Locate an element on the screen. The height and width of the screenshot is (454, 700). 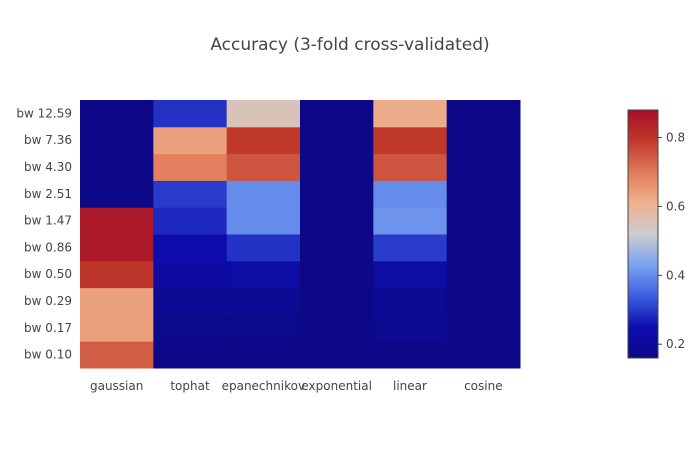
y-tick-label: bw 12.59 is located at coordinates (44, 113).